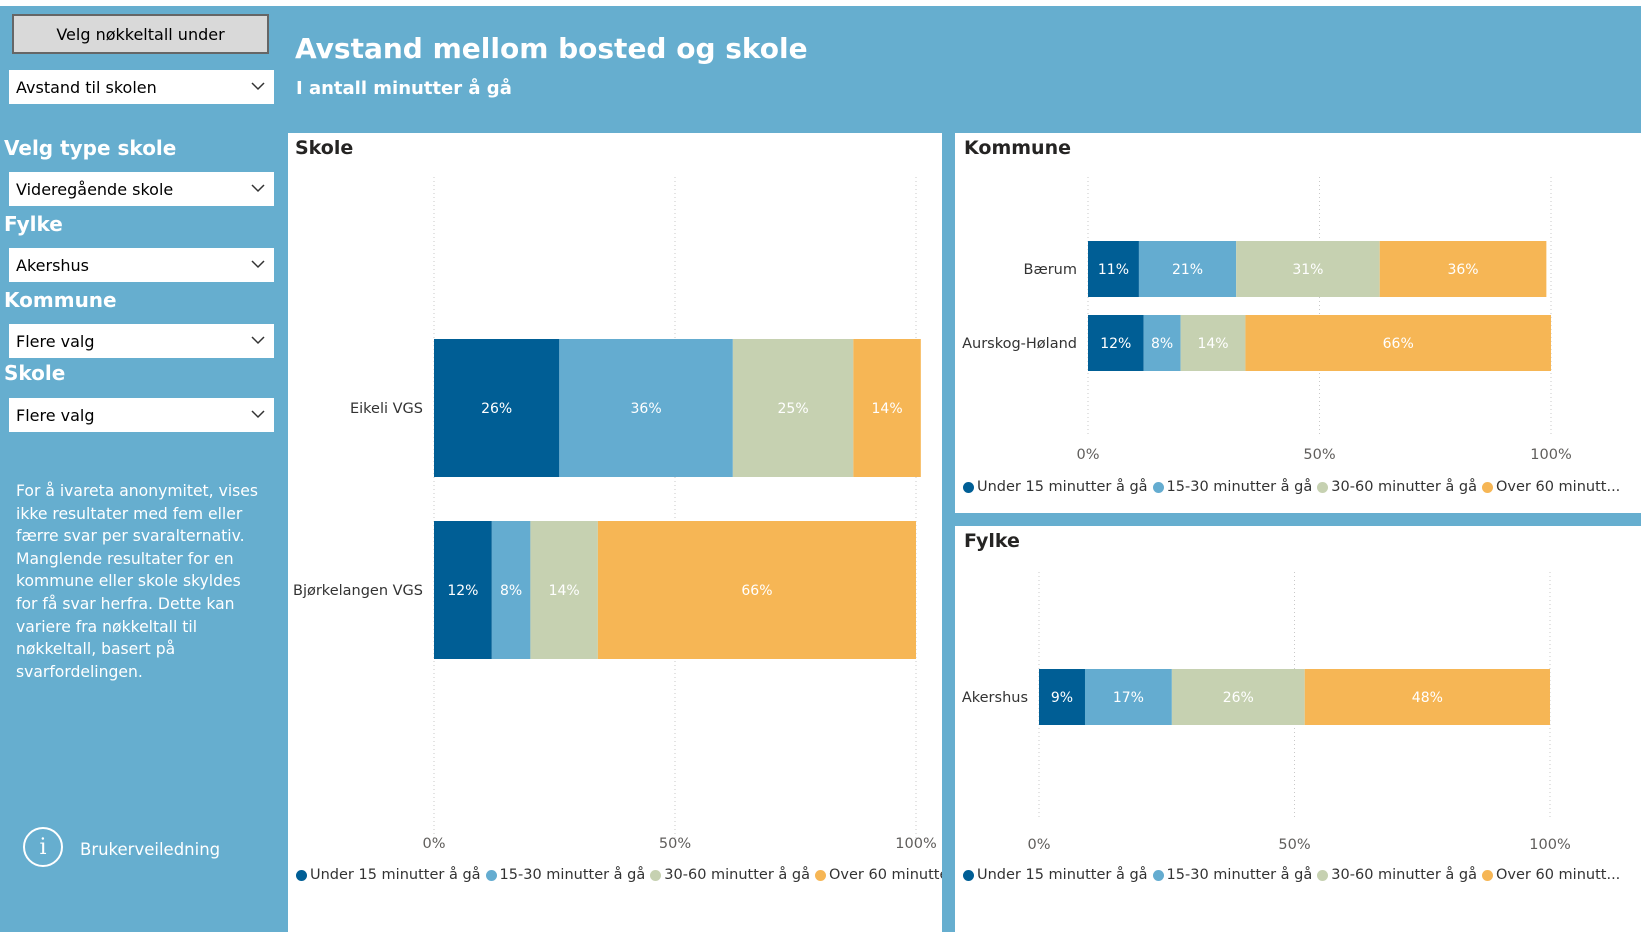  What do you see at coordinates (995, 698) in the screenshot?
I see `category-label: Akershus` at bounding box center [995, 698].